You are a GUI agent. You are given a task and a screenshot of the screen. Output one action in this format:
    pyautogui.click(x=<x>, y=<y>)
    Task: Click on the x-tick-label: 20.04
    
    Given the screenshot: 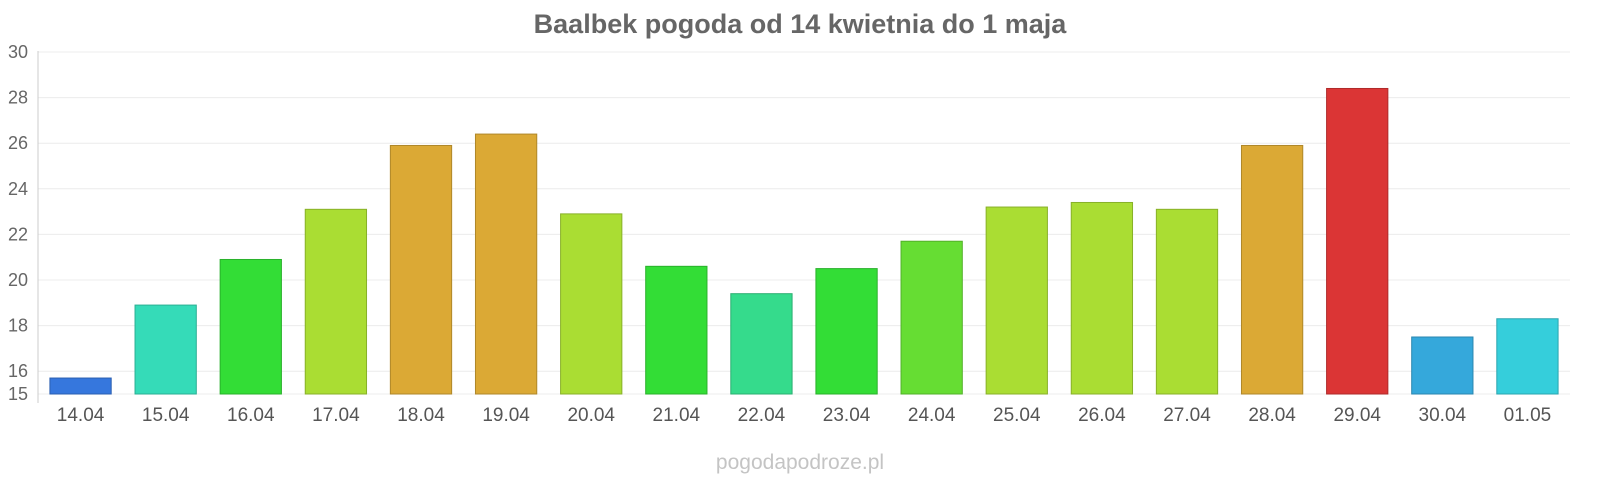 What is the action you would take?
    pyautogui.click(x=591, y=415)
    